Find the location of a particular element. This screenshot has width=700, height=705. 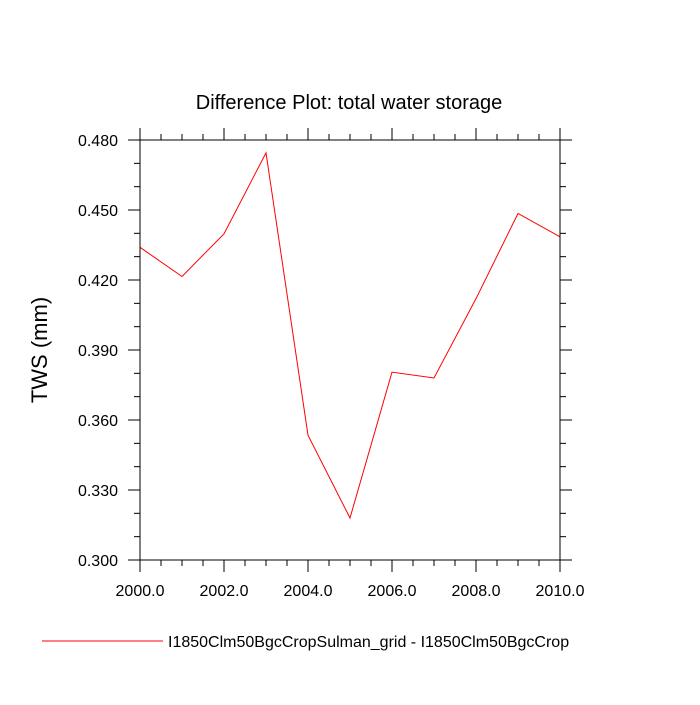

y-tick-label: 0.420 is located at coordinates (98, 281).